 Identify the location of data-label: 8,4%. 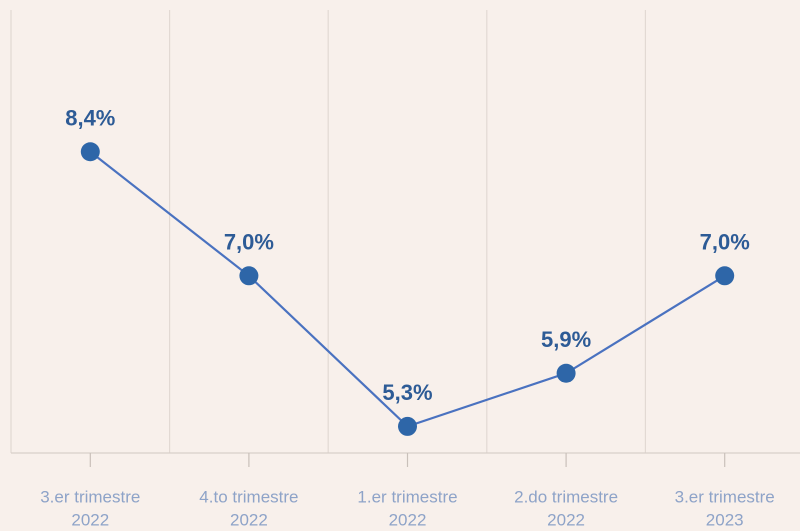
(90, 118).